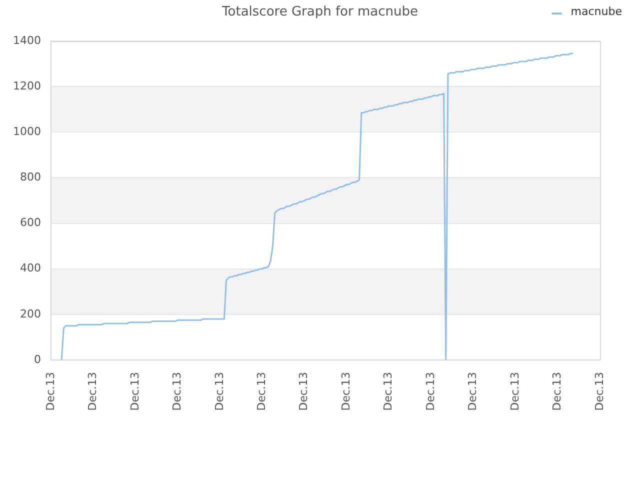  Describe the element at coordinates (27, 131) in the screenshot. I see `y-tick-label: 1000` at that location.